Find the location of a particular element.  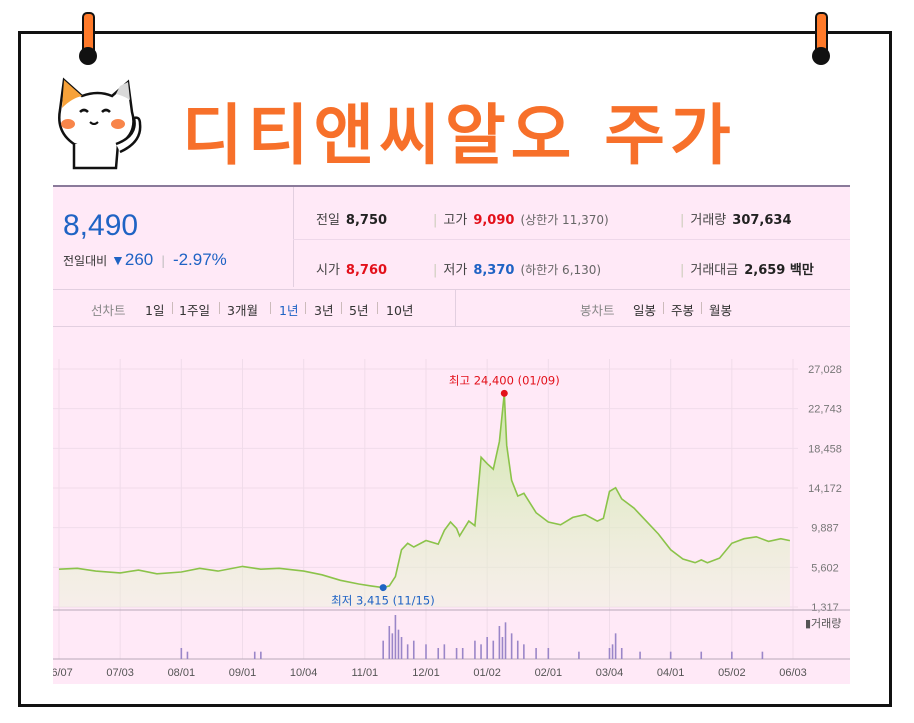

x-tick-label: 12/01 is located at coordinates (426, 673).